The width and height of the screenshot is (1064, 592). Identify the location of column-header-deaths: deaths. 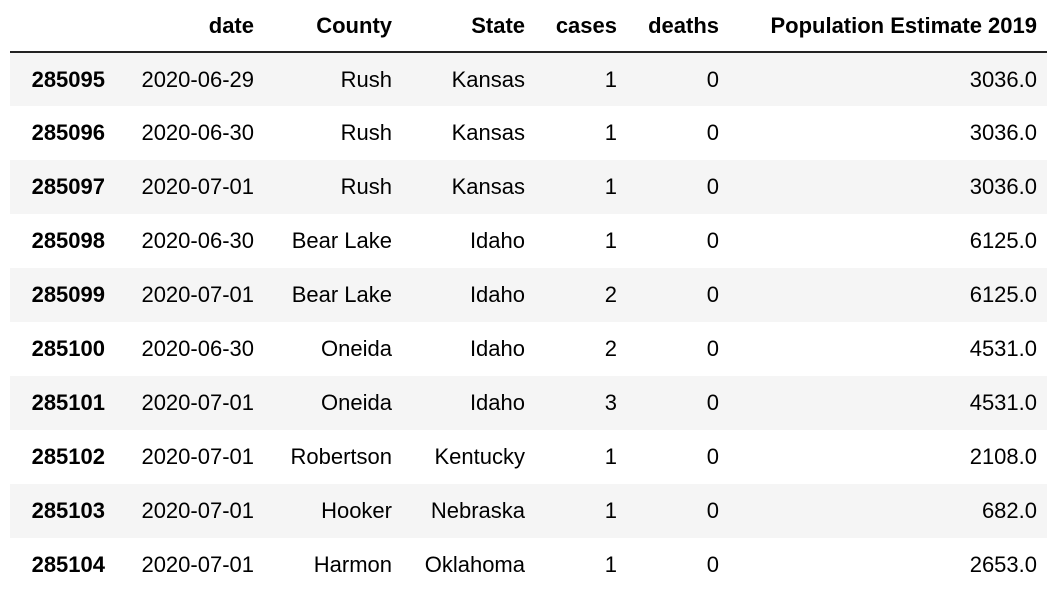
(678, 26).